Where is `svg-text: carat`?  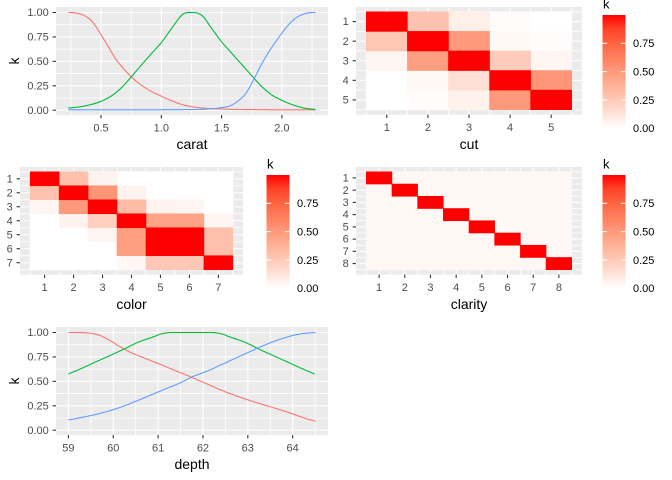
svg-text: carat is located at coordinates (191, 144).